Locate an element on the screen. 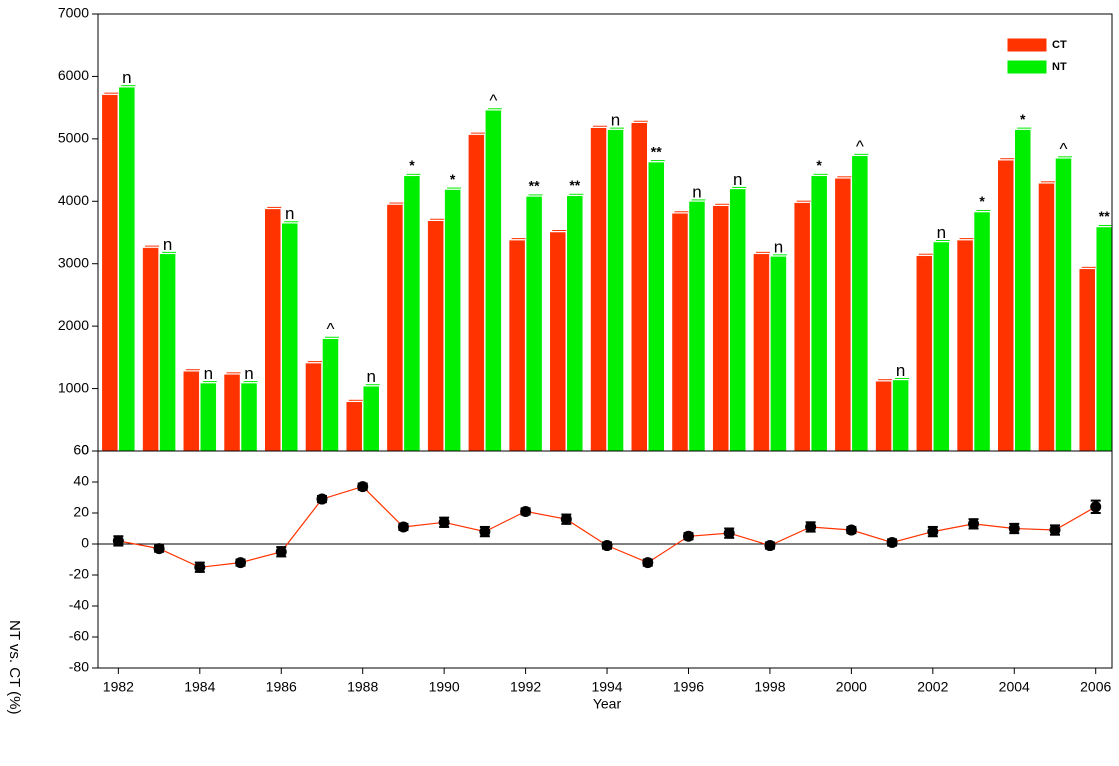  y-tick-label: 20 is located at coordinates (81, 512).